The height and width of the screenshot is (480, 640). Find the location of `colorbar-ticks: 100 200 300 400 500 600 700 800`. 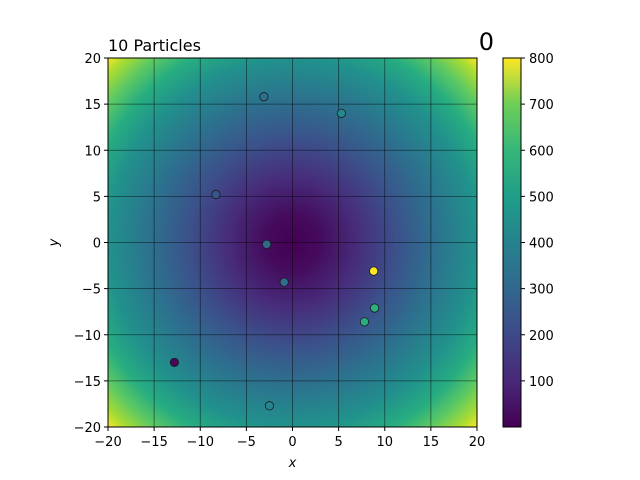

colorbar-ticks: 100 200 300 400 500 600 700 800 is located at coordinates (537, 221).